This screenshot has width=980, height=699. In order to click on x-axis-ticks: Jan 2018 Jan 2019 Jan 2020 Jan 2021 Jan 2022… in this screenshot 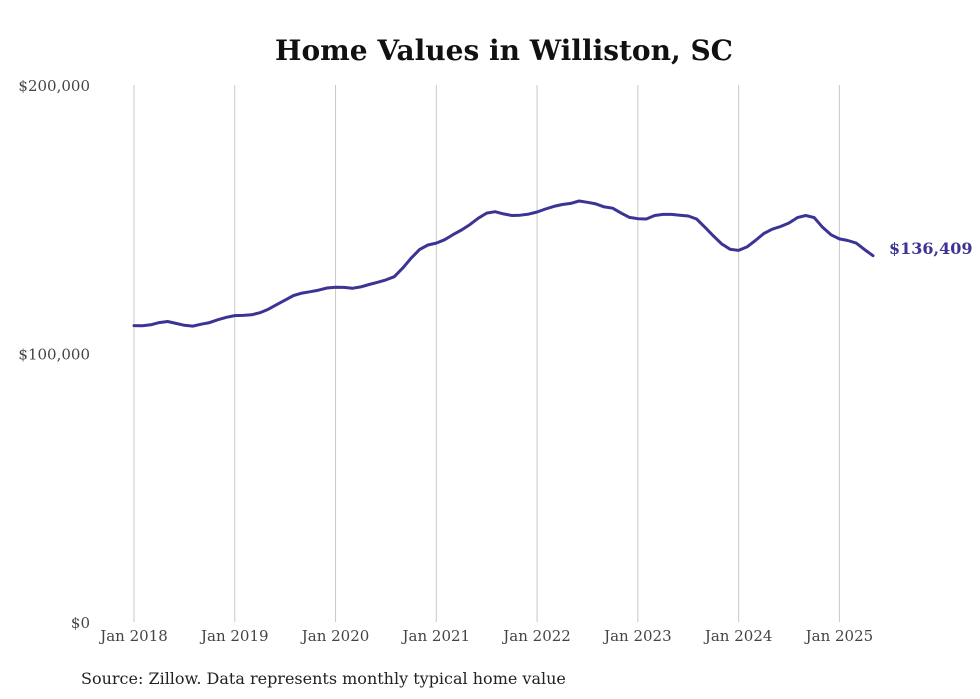, I will do `click(485, 636)`.